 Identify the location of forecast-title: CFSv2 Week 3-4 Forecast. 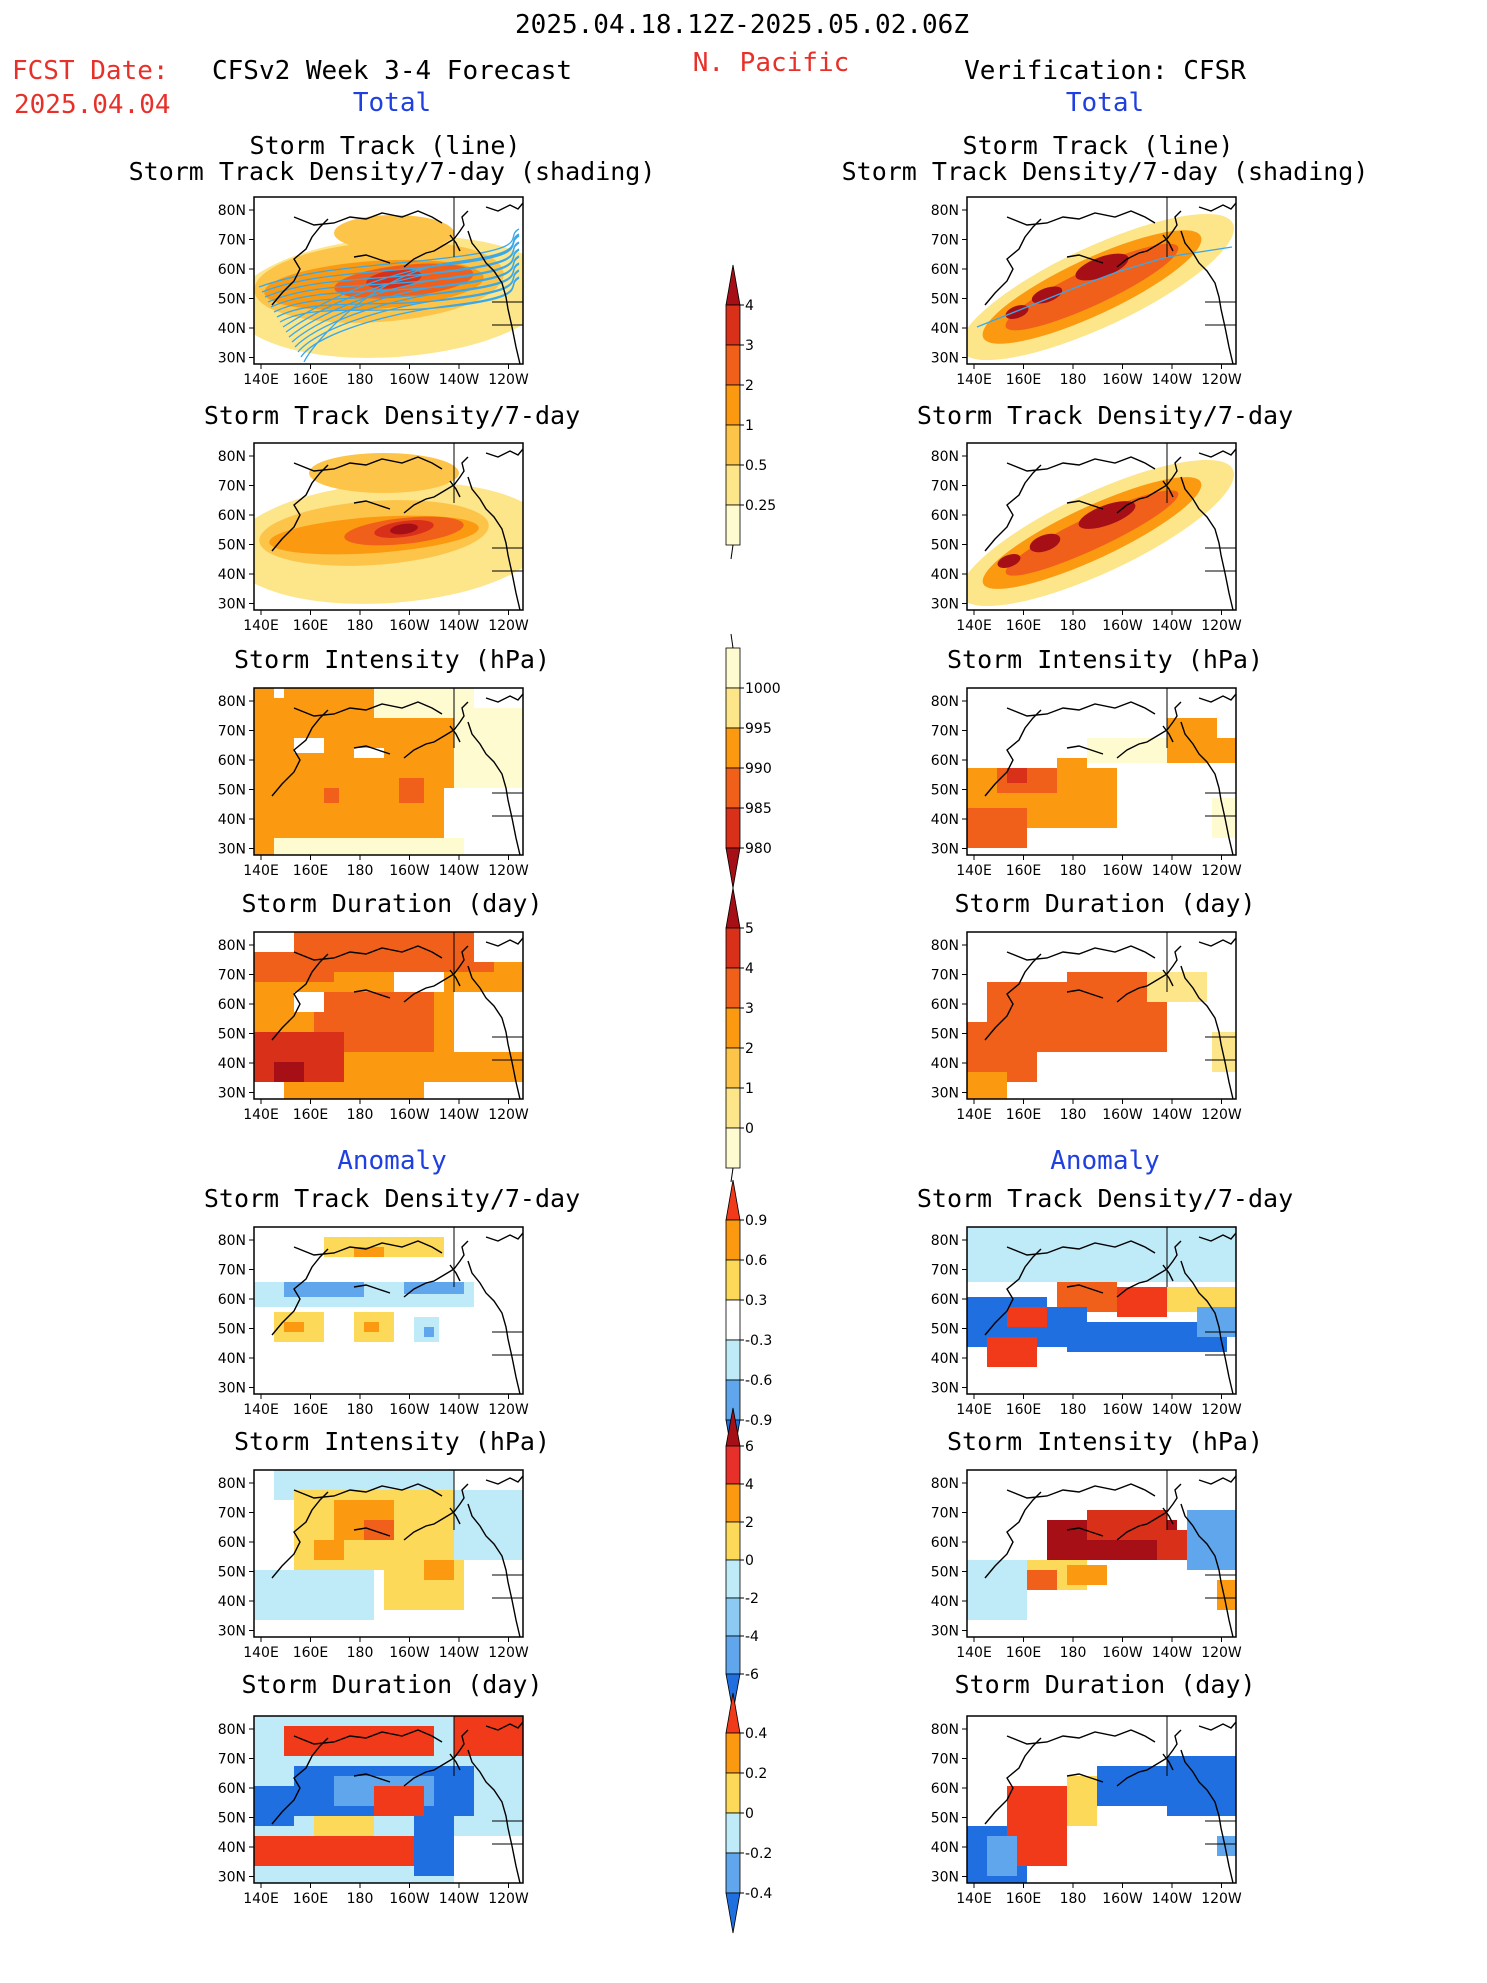
(392, 71).